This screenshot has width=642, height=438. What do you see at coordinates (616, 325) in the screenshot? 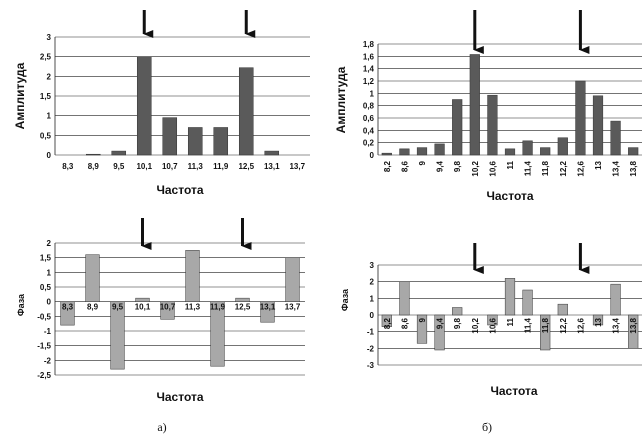
I see `x-tick-label: 13,4` at bounding box center [616, 325].